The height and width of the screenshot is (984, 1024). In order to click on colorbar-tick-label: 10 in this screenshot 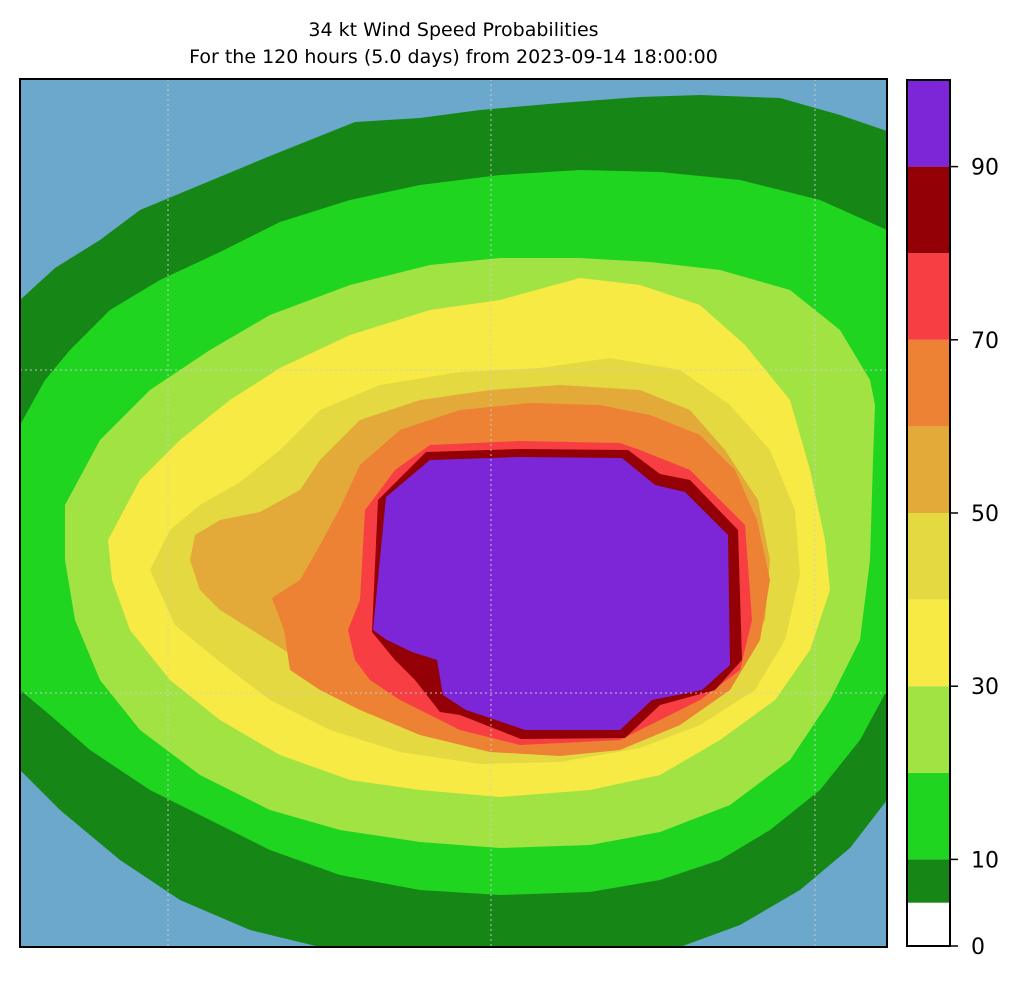, I will do `click(985, 860)`.